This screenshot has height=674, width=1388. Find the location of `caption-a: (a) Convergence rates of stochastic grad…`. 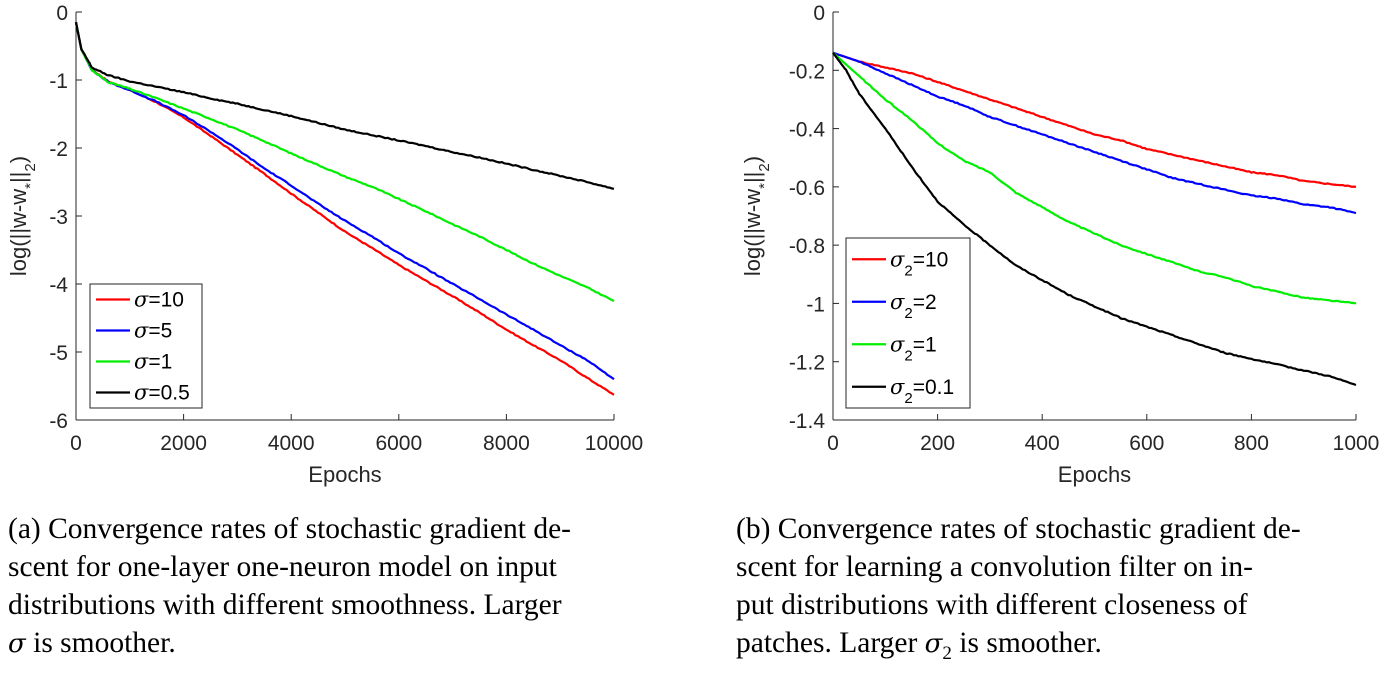

caption-a: (a) Convergence rates of stochastic grad… is located at coordinates (330, 586).